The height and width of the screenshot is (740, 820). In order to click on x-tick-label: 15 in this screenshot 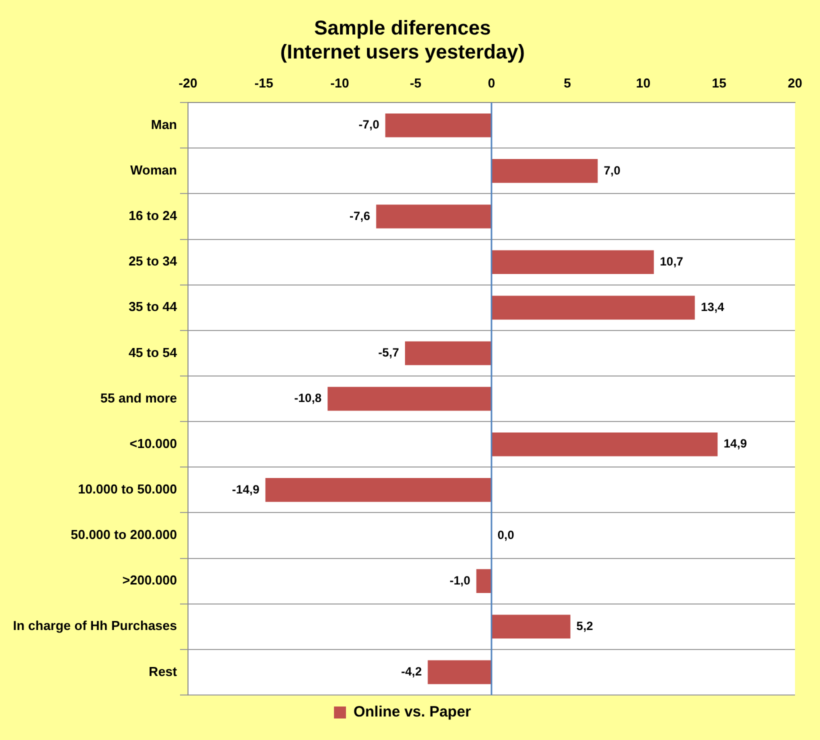, I will do `click(719, 82)`.